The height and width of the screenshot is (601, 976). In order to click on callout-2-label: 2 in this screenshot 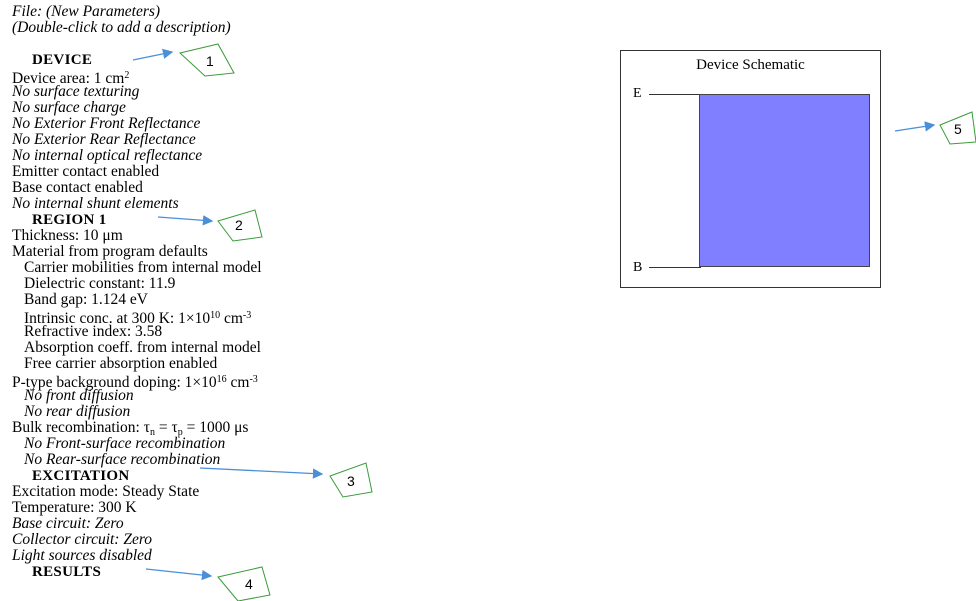, I will do `click(239, 225)`.